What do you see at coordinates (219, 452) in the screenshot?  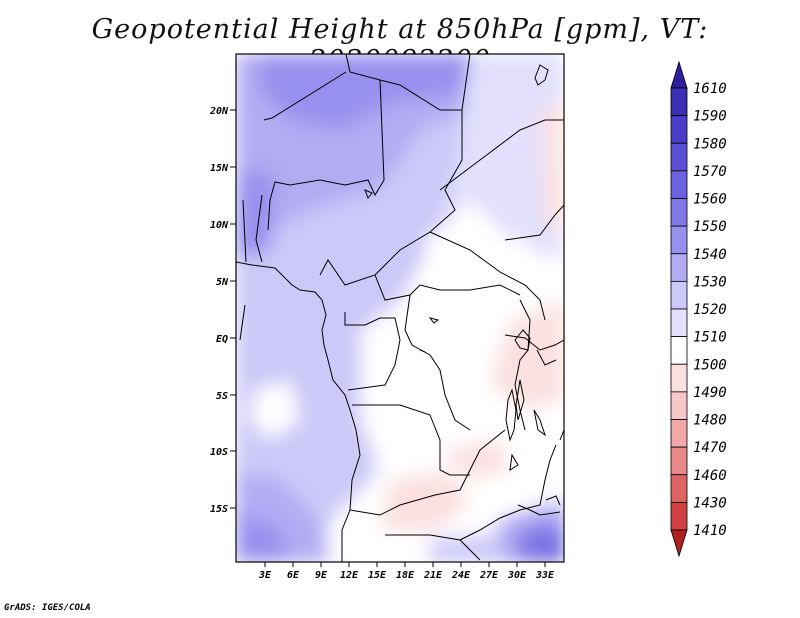 I see `lat-label-10s: 10S` at bounding box center [219, 452].